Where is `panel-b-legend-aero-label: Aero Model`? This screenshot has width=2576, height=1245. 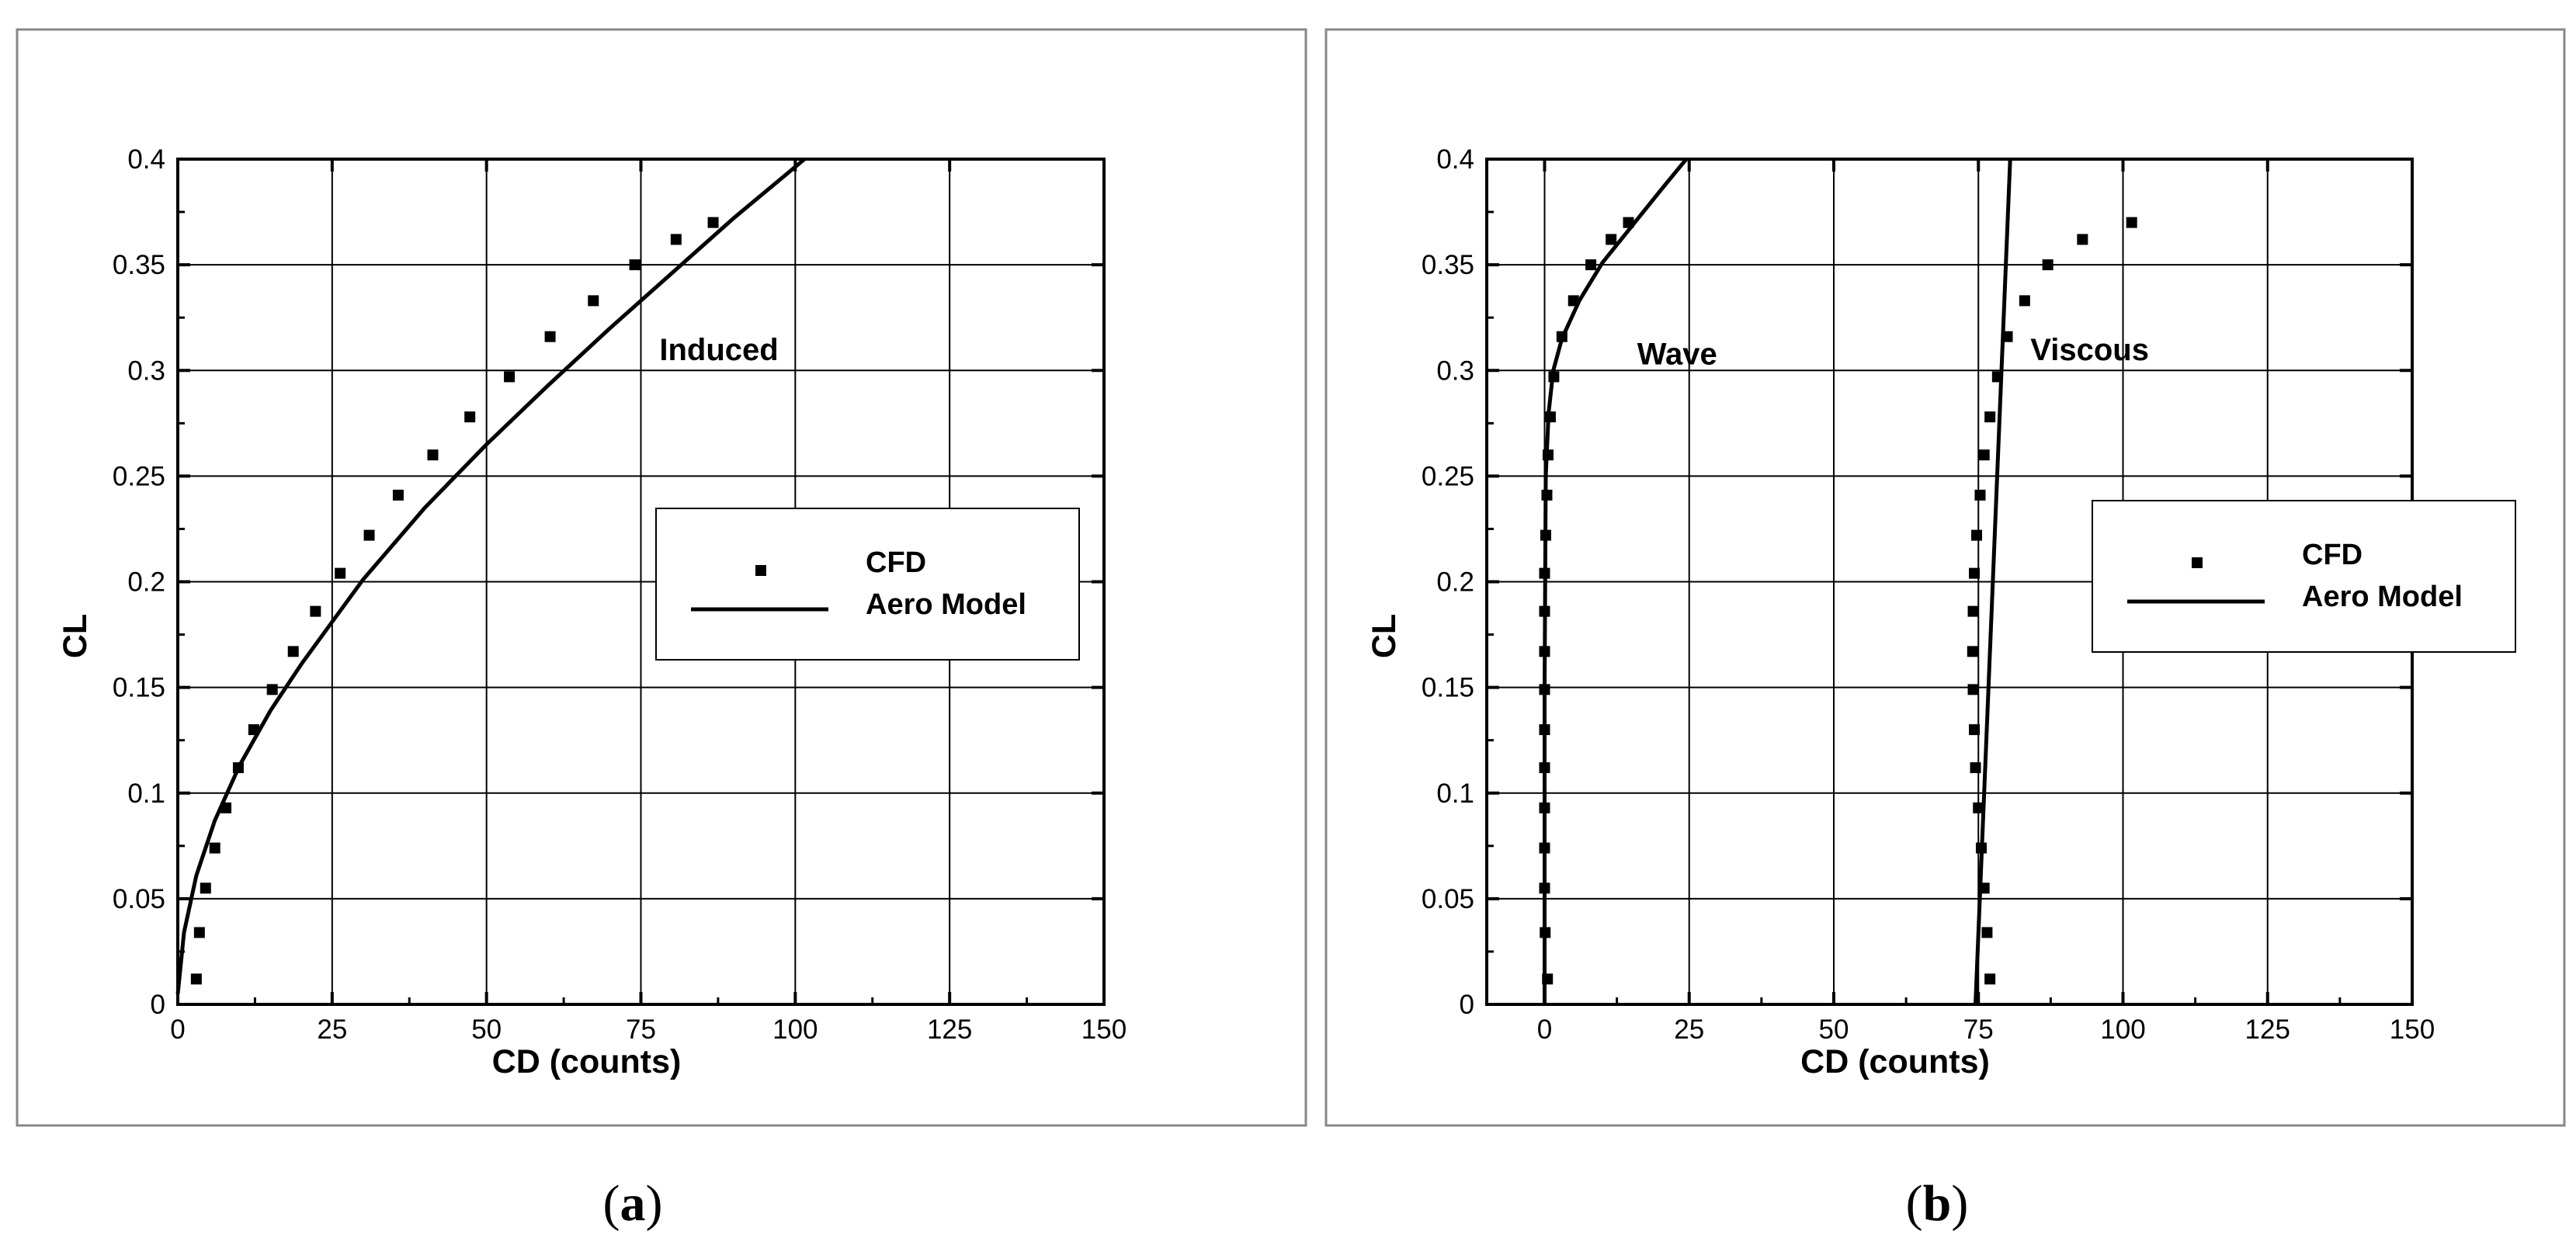 panel-b-legend-aero-label: Aero Model is located at coordinates (2382, 597).